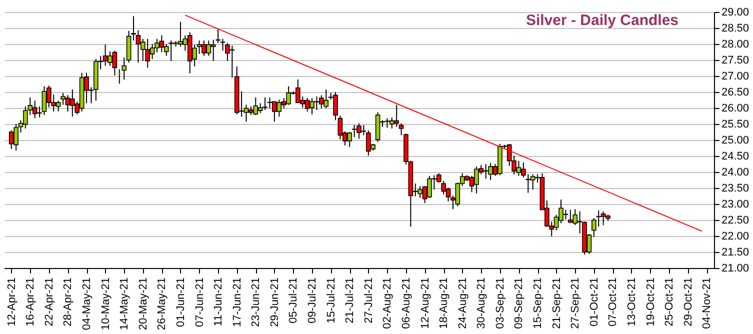 The width and height of the screenshot is (753, 334). Describe the element at coordinates (736, 140) in the screenshot. I see `y-tick-label: 25.00` at that location.